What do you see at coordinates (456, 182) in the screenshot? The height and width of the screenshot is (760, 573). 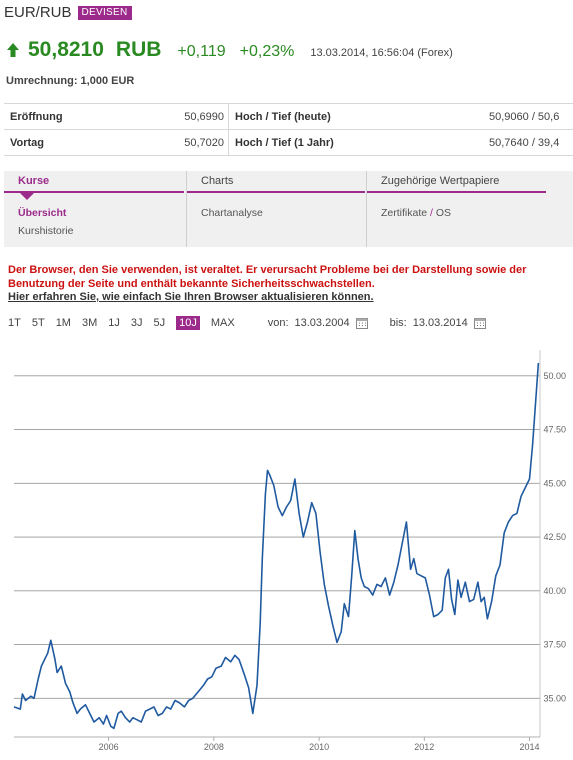 I see `tab-related-securities: Zugehörige Wertpapiere` at bounding box center [456, 182].